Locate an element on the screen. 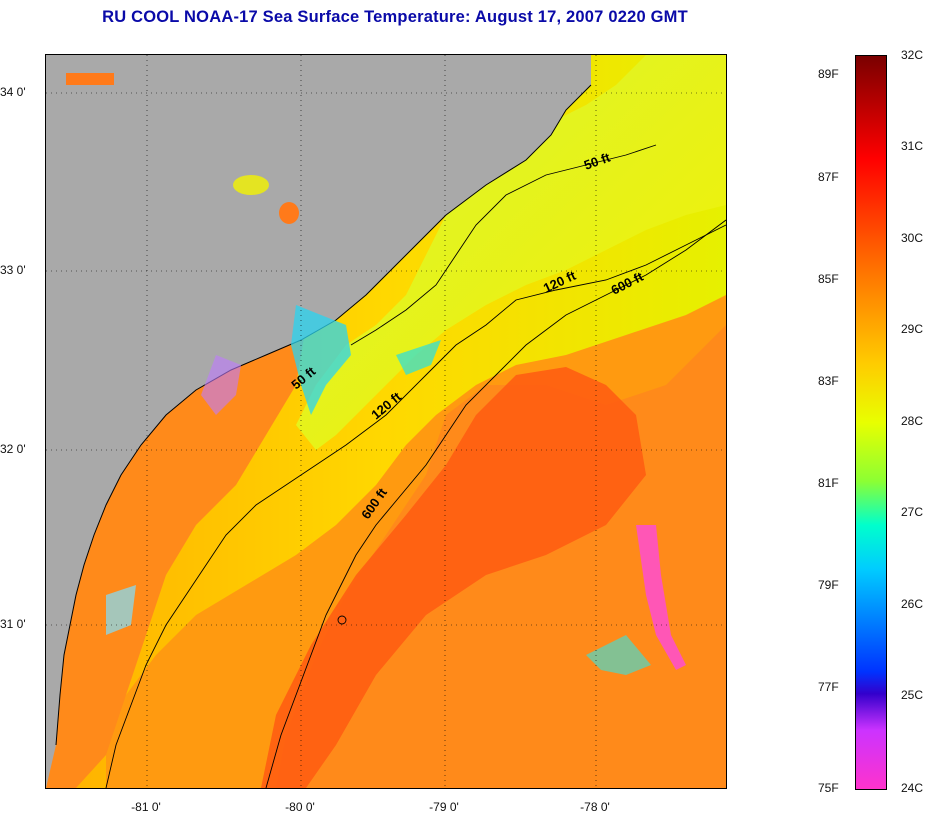 This screenshot has height=817, width=936. isobath-50ft-north is located at coordinates (503, 245).